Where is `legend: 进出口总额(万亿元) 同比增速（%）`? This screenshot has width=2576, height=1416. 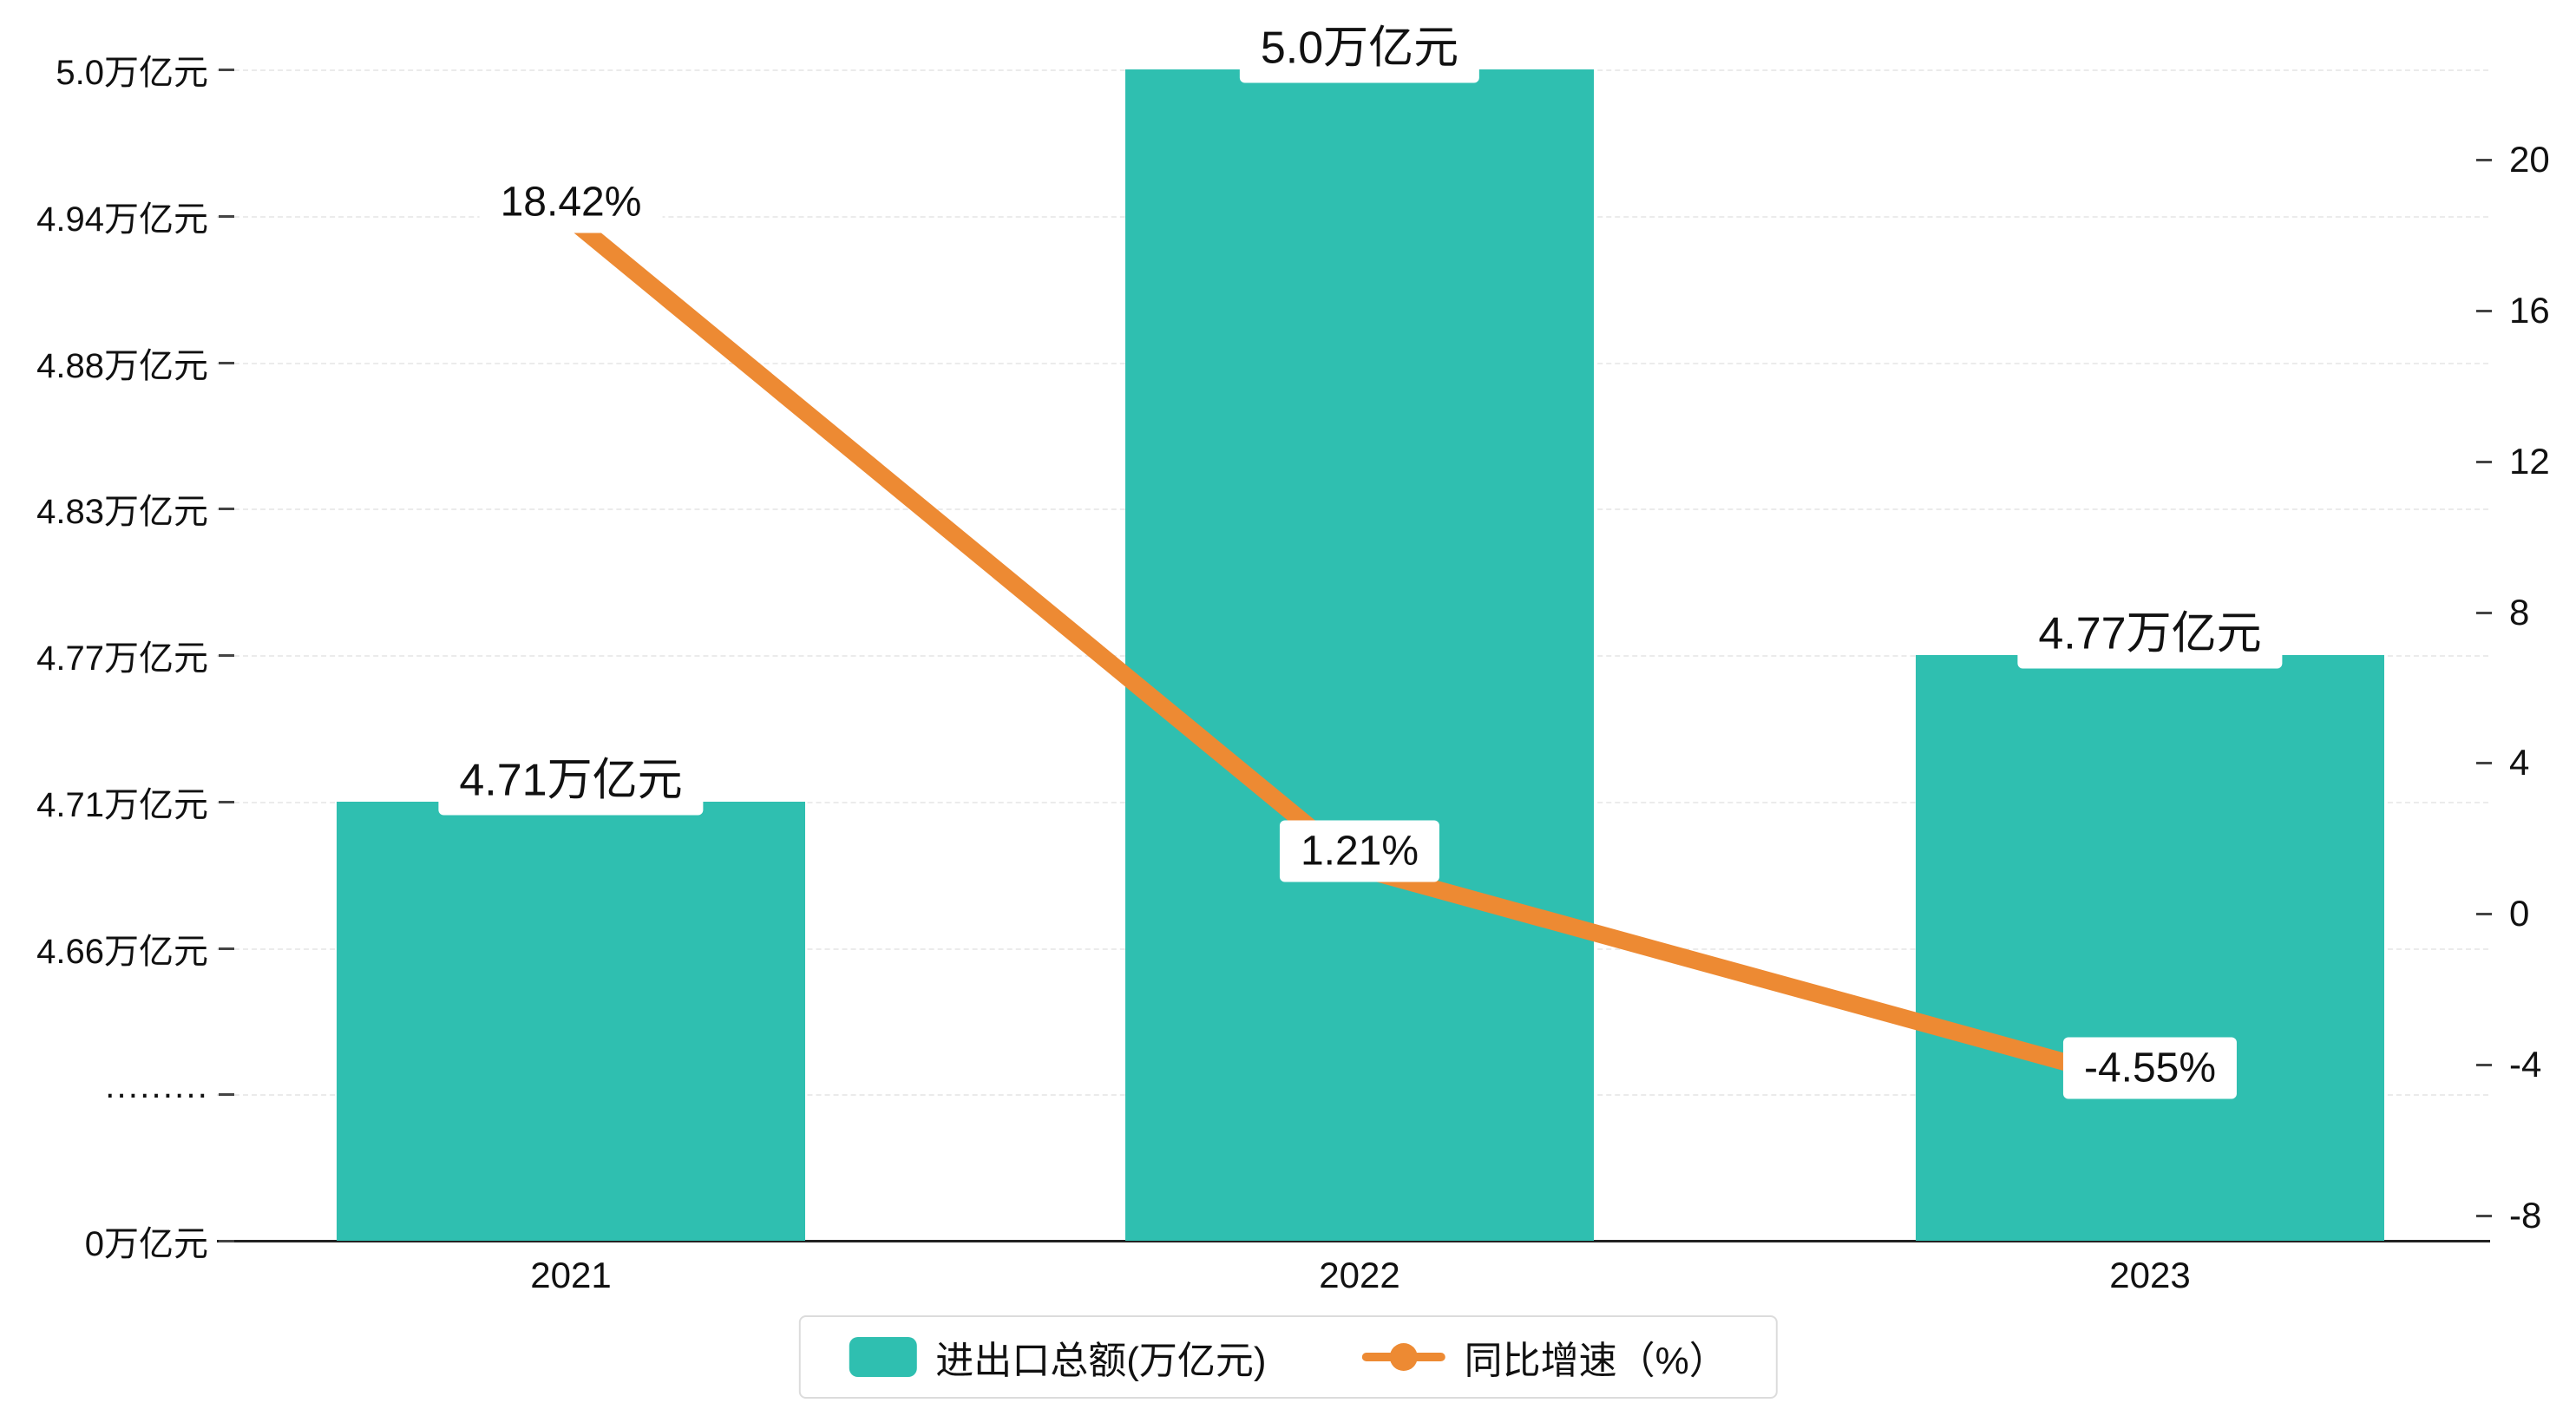 legend: 进出口总额(万亿元) 同比增速（%） is located at coordinates (1288, 1357).